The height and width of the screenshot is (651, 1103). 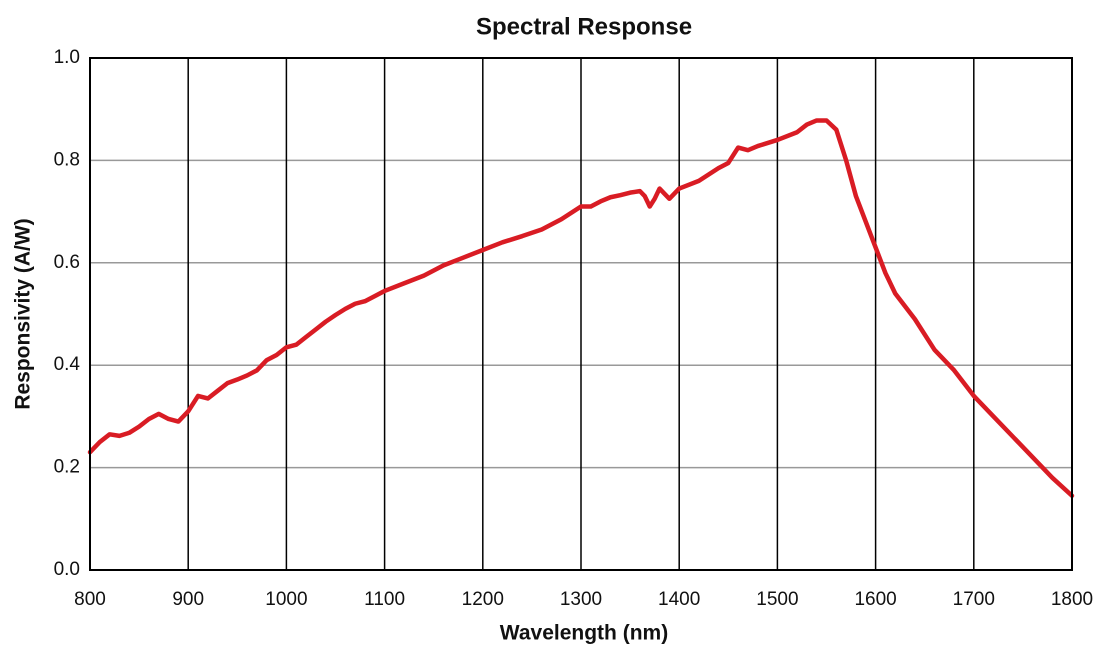 I want to click on y-tick-label: 0.8, so click(x=67, y=159).